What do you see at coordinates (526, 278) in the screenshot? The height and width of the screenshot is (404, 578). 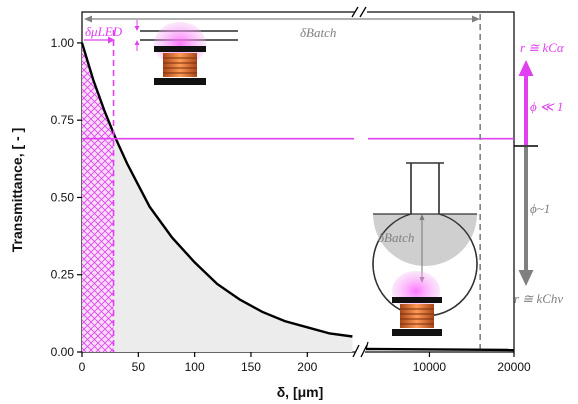 I see `phi-high-arrow-head` at bounding box center [526, 278].